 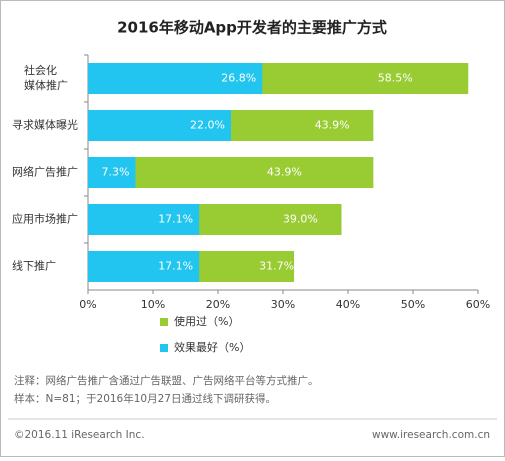 What do you see at coordinates (40, 70) in the screenshot?
I see `y-tick-label: 社会化` at bounding box center [40, 70].